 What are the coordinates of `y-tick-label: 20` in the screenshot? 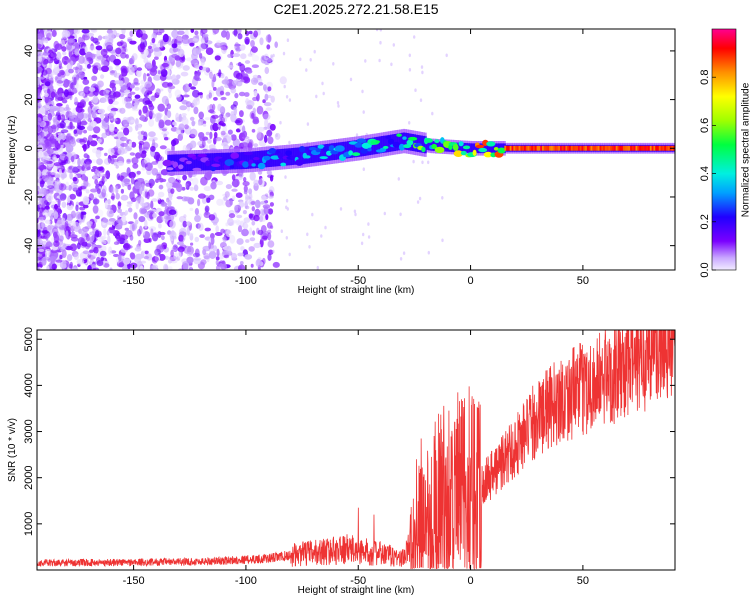 It's located at (29, 99).